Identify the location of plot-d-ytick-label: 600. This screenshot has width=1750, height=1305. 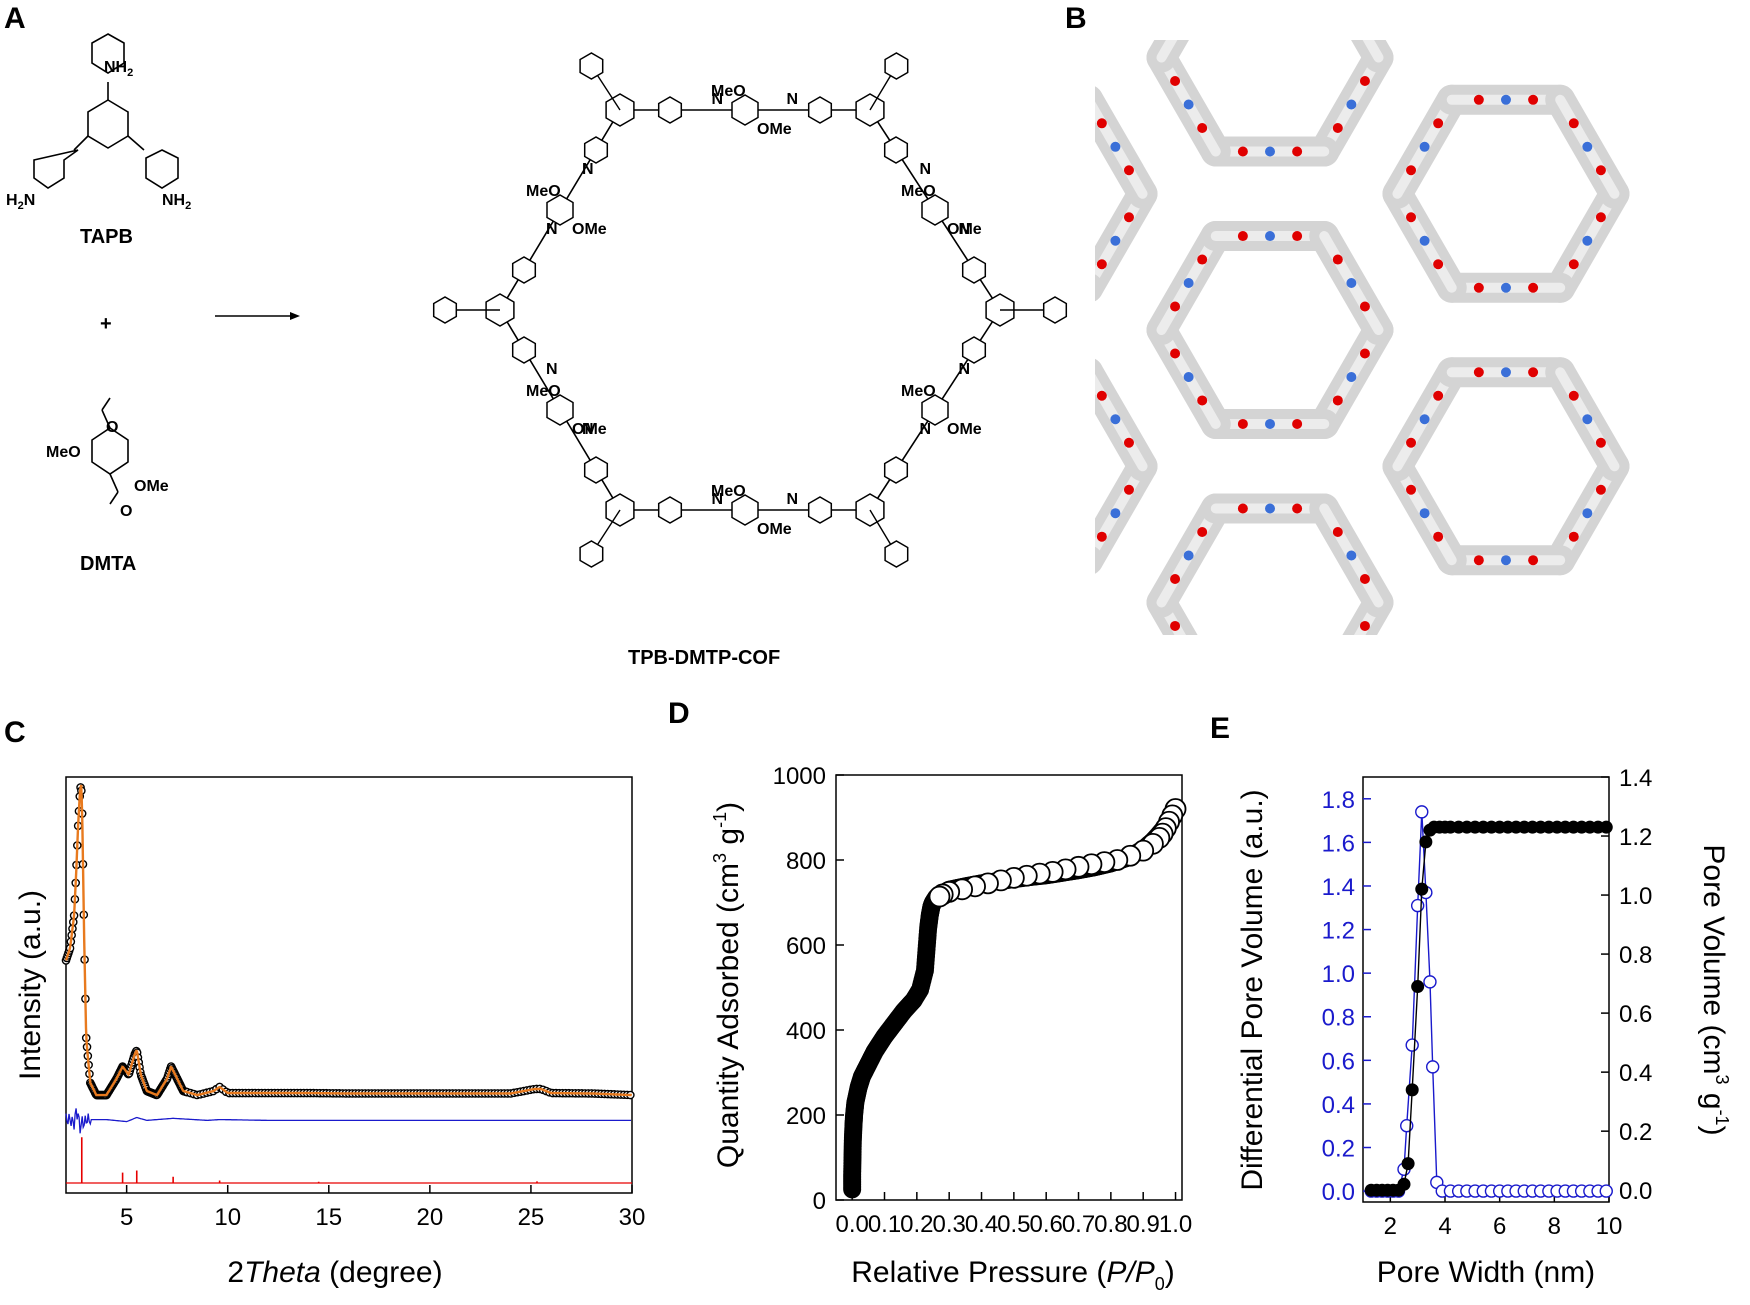
(806, 946).